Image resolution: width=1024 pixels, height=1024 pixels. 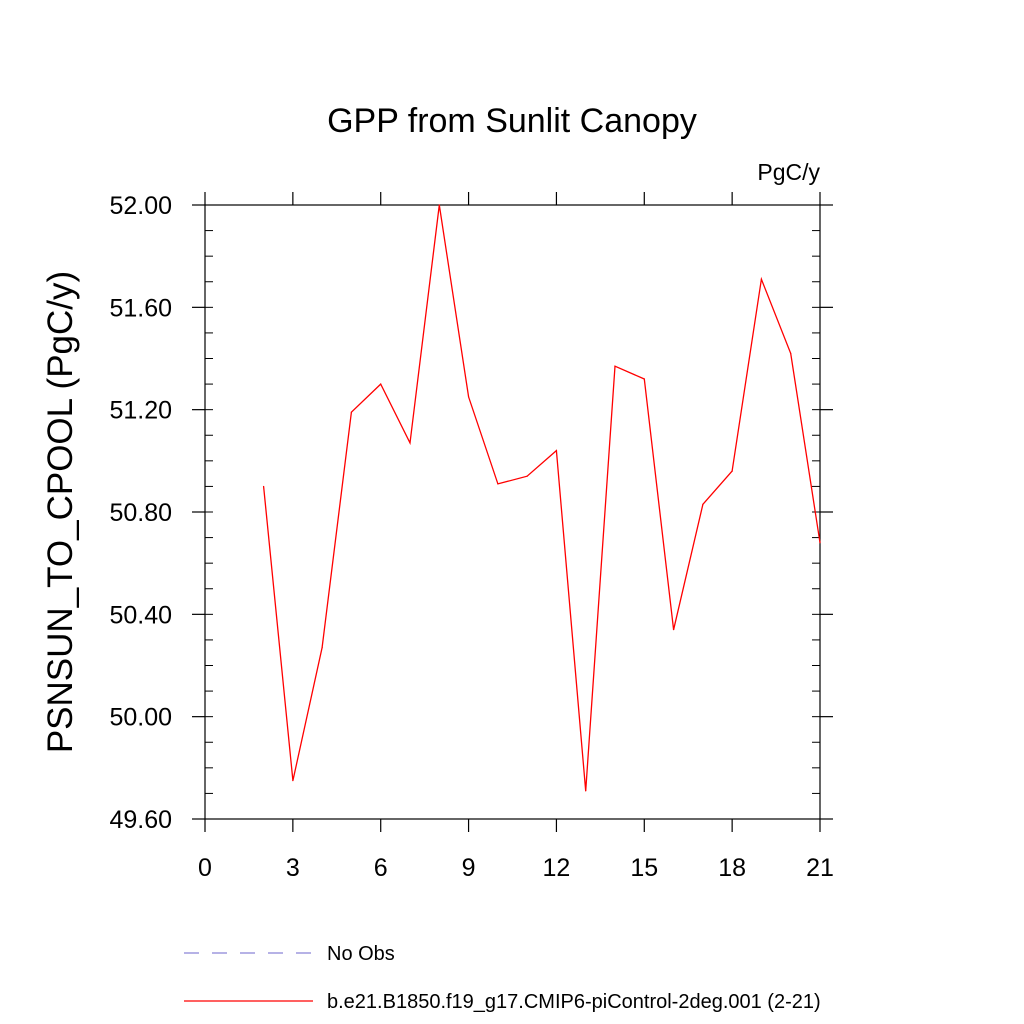 What do you see at coordinates (293, 868) in the screenshot?
I see `x-tick-label: 3` at bounding box center [293, 868].